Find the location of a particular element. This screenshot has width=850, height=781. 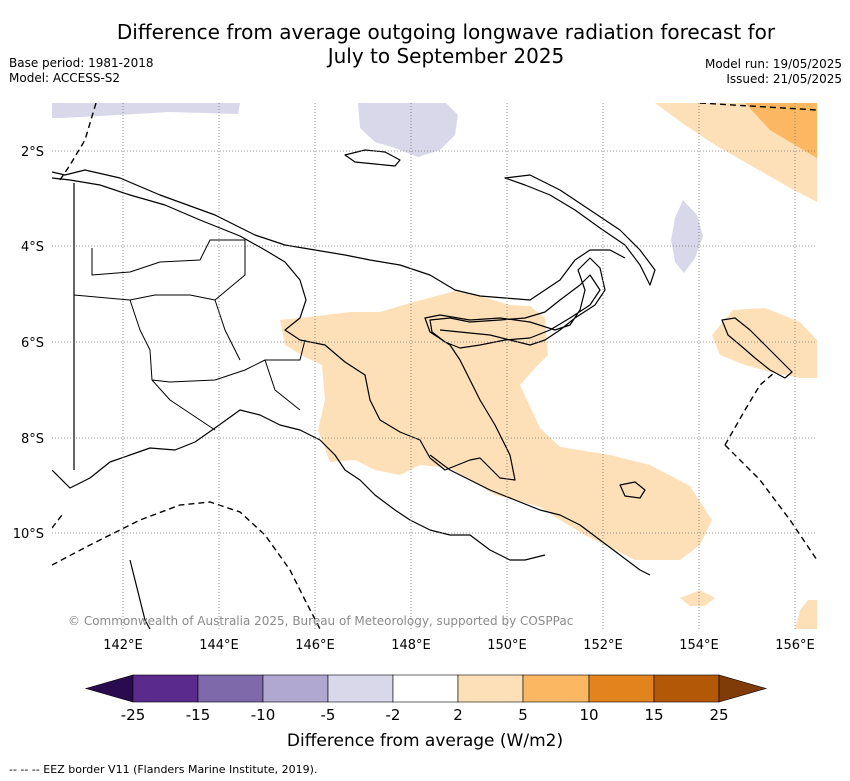

colorbar-tick-7: 5 is located at coordinates (523, 715).